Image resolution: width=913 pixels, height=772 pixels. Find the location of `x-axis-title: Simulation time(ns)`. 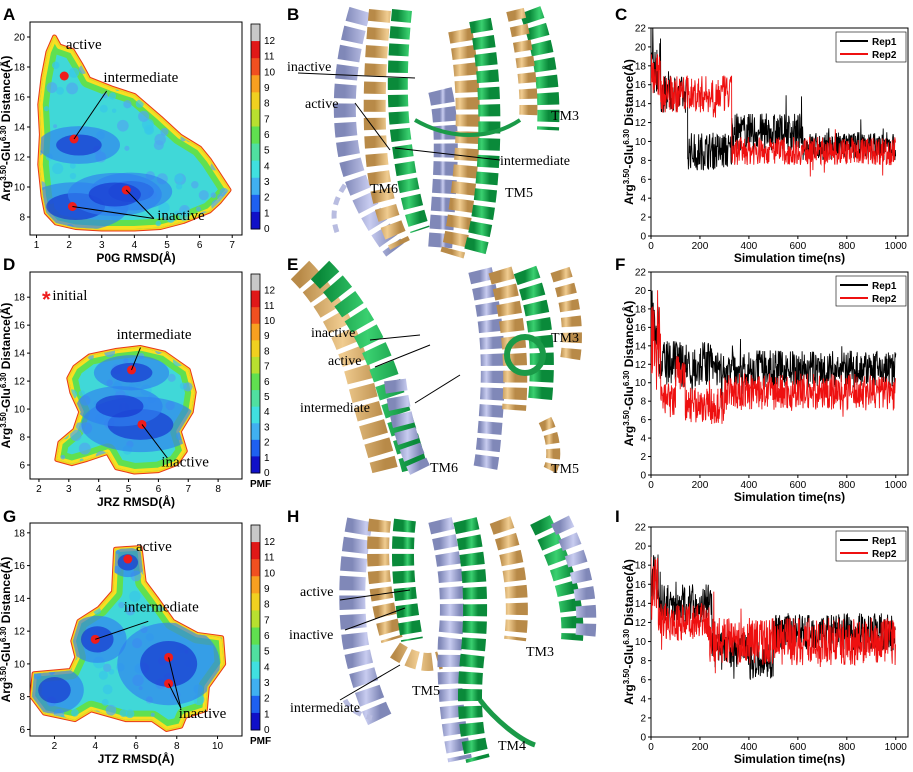

x-axis-title: Simulation time(ns) is located at coordinates (789, 497).